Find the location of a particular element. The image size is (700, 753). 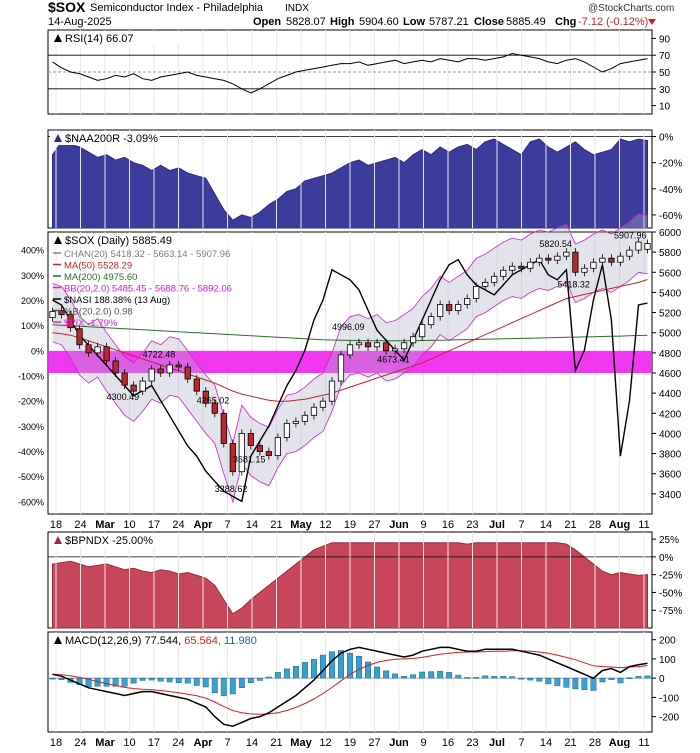

x-axis-bottom-label: 12 is located at coordinates (325, 742).